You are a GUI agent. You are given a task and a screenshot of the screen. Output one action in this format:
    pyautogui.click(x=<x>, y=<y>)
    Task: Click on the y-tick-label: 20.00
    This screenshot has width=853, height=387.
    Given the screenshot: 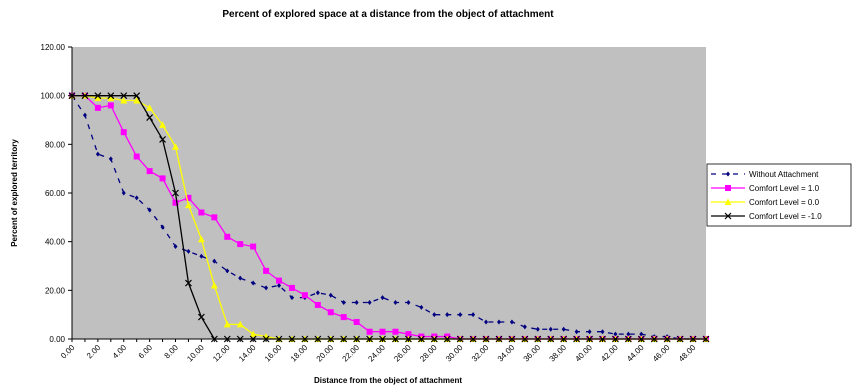 What is the action you would take?
    pyautogui.click(x=55, y=290)
    